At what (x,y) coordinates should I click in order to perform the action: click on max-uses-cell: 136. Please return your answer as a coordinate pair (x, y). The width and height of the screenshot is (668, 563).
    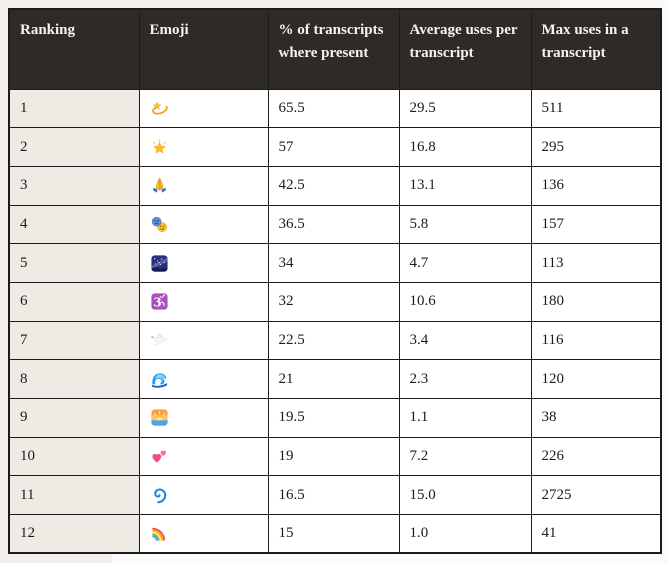
    Looking at the image, I should click on (596, 185).